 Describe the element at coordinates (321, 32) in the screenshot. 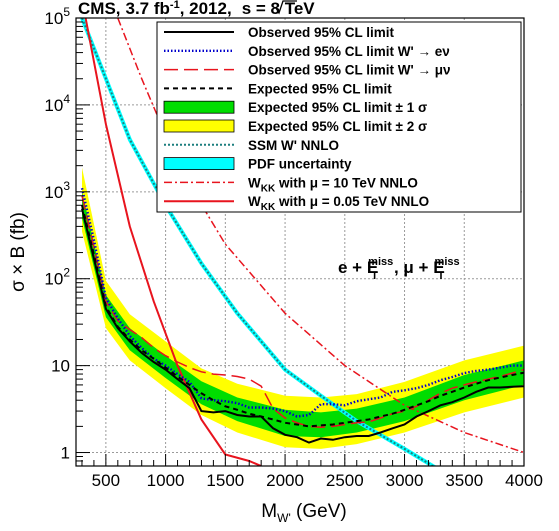

I see `legend-label: Observed 95% CL limit` at that location.